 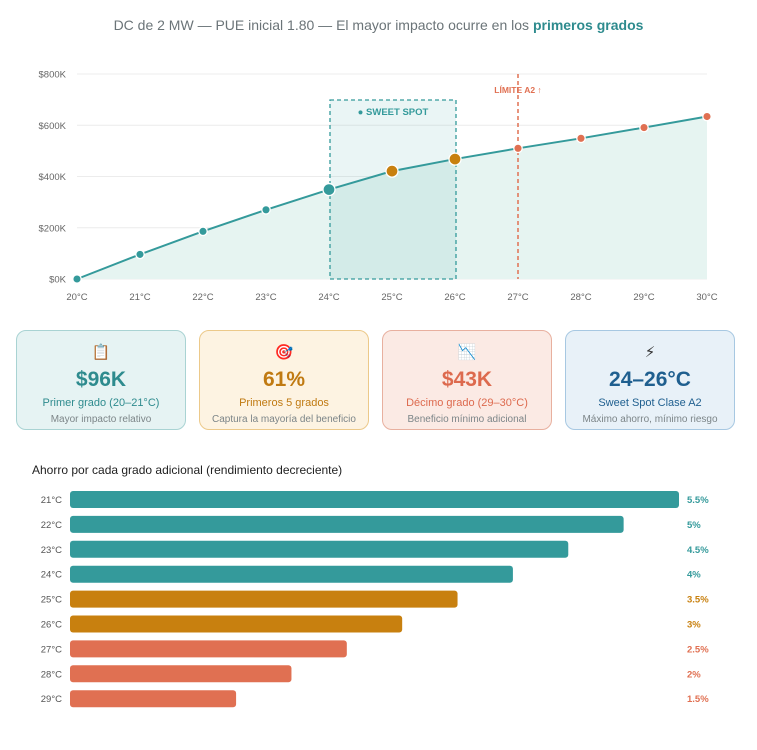 What do you see at coordinates (51, 575) in the screenshot?
I see `bar-category-label: 24°C` at bounding box center [51, 575].